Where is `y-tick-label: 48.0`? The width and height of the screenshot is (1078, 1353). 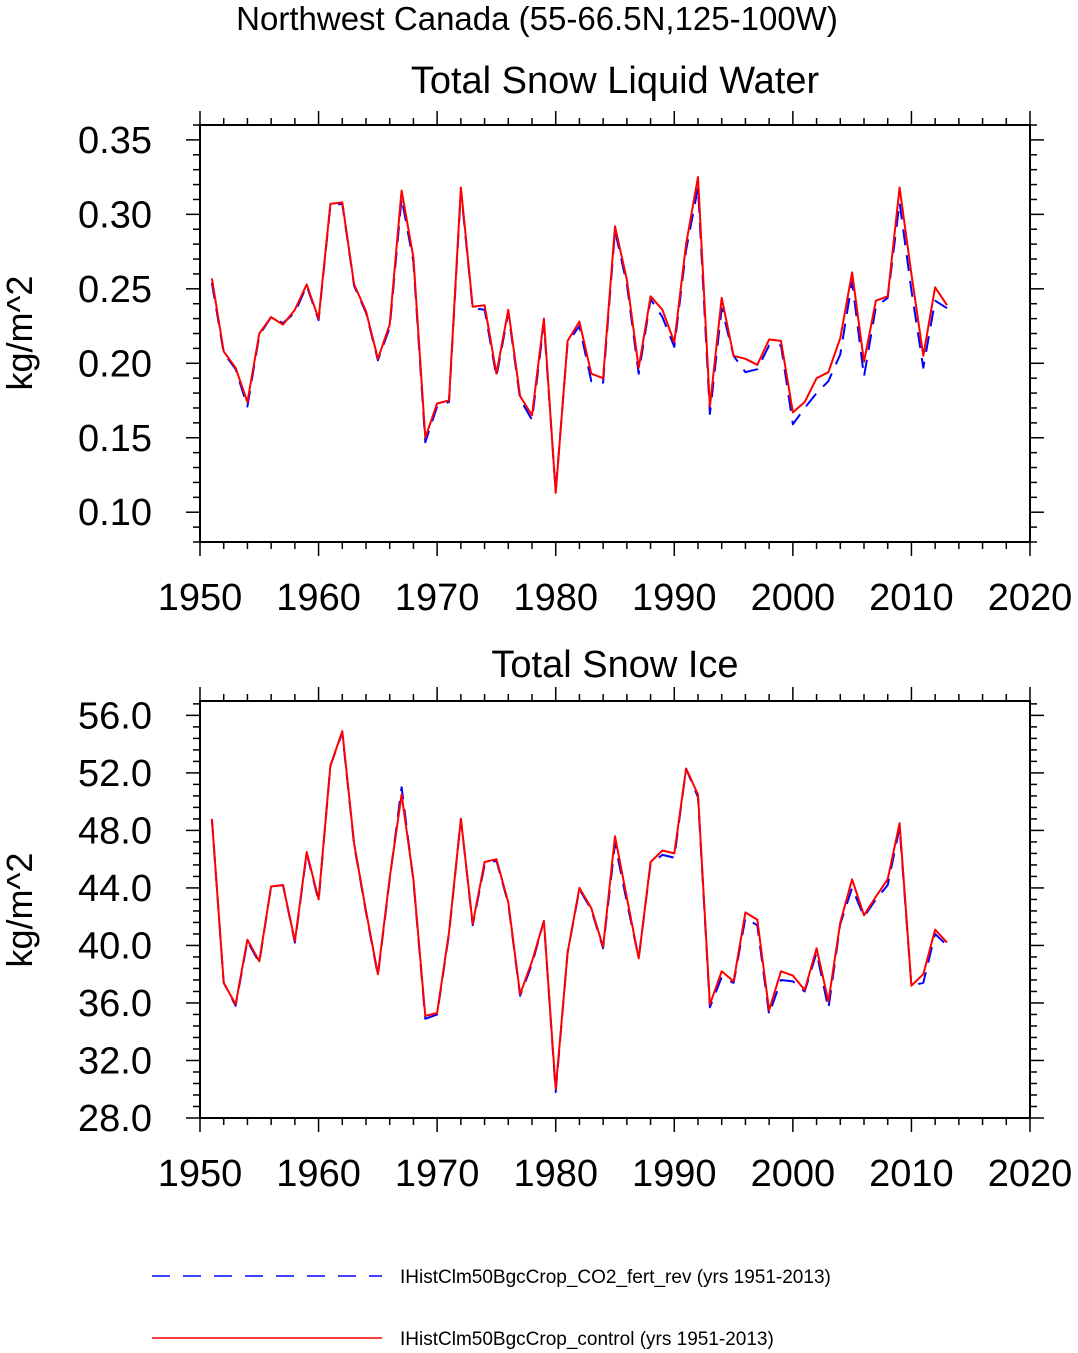
y-tick-label: 48.0 is located at coordinates (115, 831).